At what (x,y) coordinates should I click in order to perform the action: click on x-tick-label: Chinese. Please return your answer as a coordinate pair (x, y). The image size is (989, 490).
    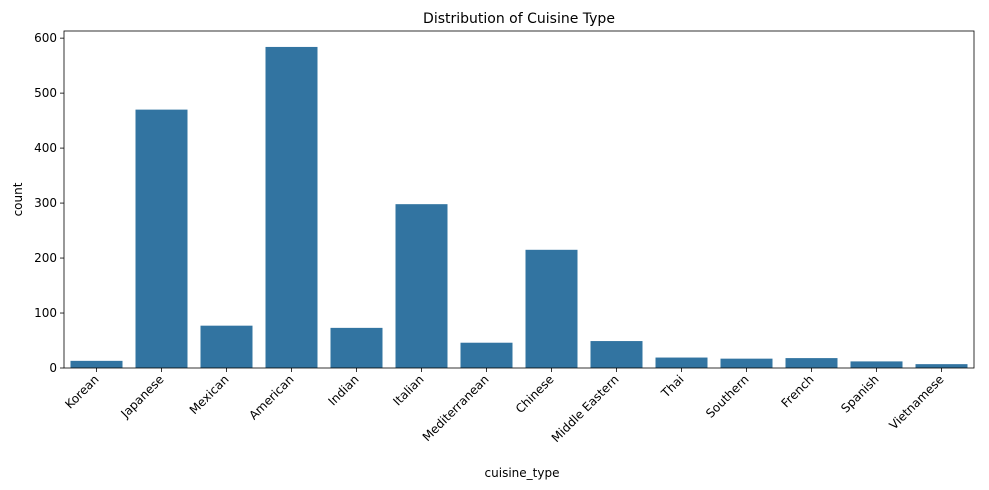
    Looking at the image, I should click on (535, 394).